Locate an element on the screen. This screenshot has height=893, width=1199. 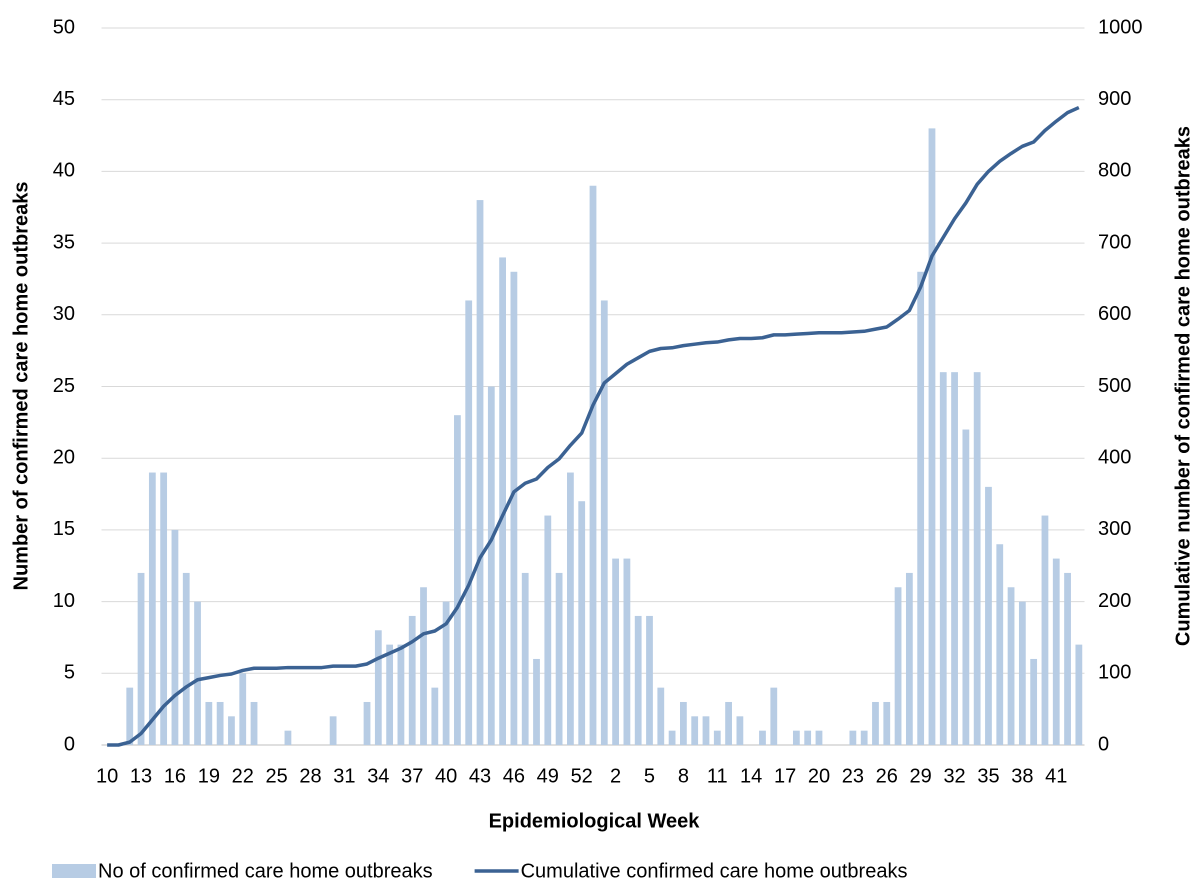
x-tick-label: 23 is located at coordinates (853, 776).